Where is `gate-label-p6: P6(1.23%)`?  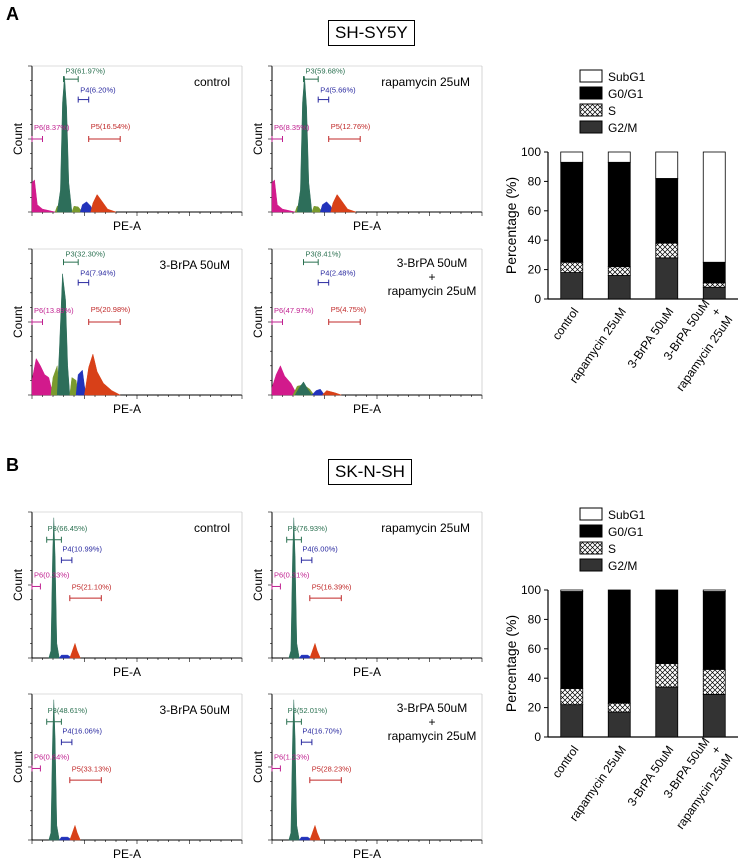
gate-label-p6: P6(1.23%) is located at coordinates (292, 757).